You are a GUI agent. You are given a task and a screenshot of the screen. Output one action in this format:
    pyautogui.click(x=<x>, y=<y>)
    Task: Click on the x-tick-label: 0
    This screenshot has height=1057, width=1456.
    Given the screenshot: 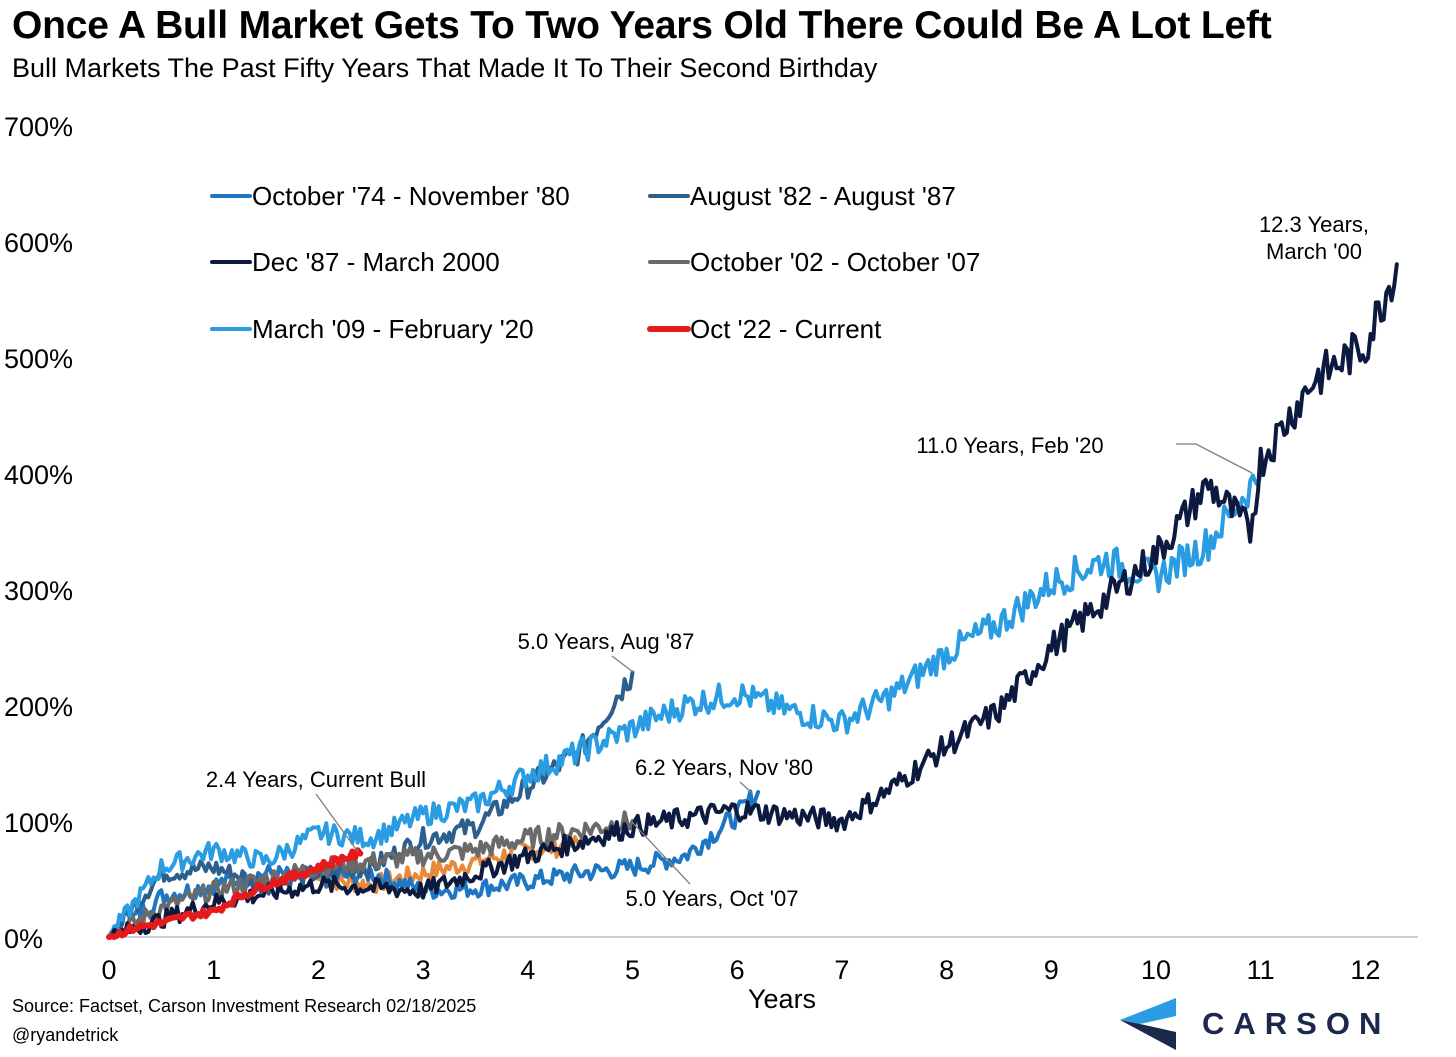 What is the action you would take?
    pyautogui.click(x=108, y=970)
    